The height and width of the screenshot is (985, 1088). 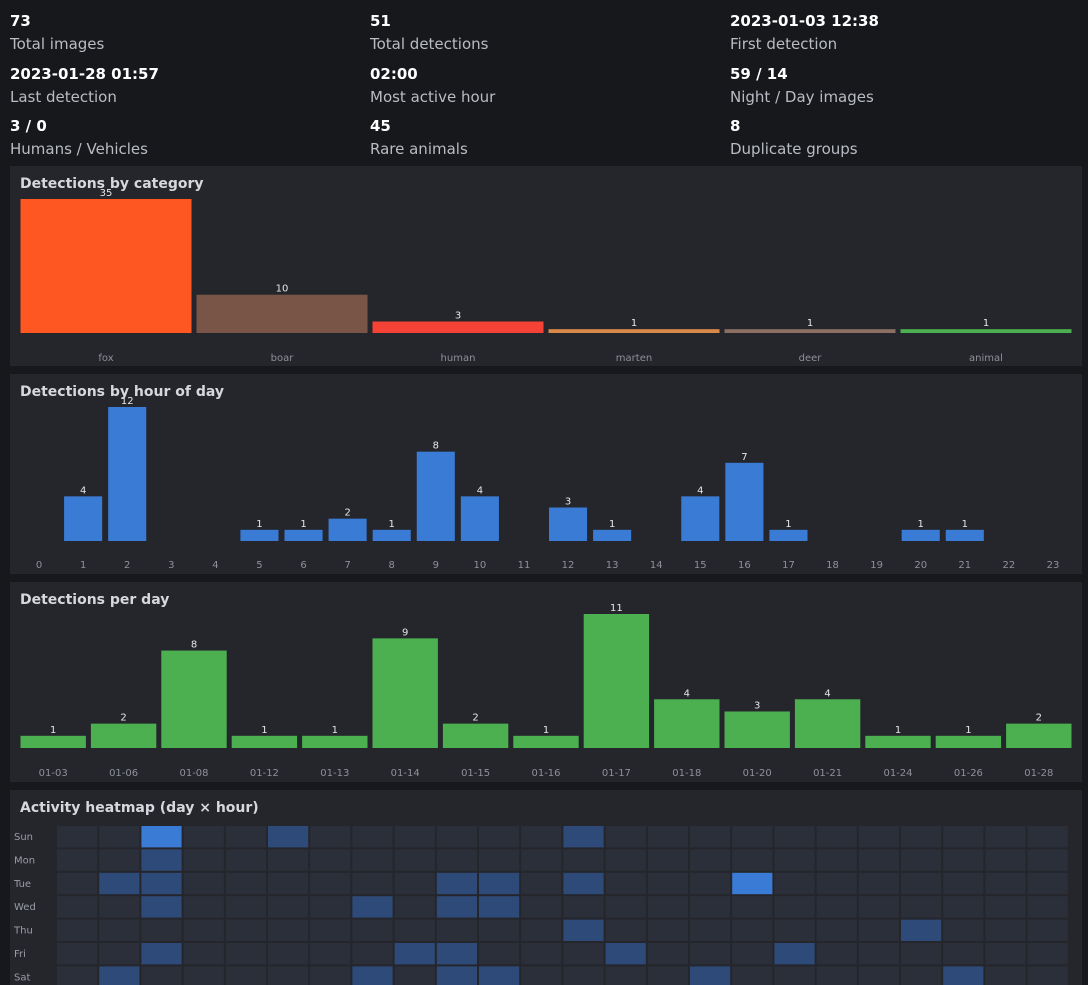 What do you see at coordinates (524, 565) in the screenshot?
I see `x-tick-label: 11` at bounding box center [524, 565].